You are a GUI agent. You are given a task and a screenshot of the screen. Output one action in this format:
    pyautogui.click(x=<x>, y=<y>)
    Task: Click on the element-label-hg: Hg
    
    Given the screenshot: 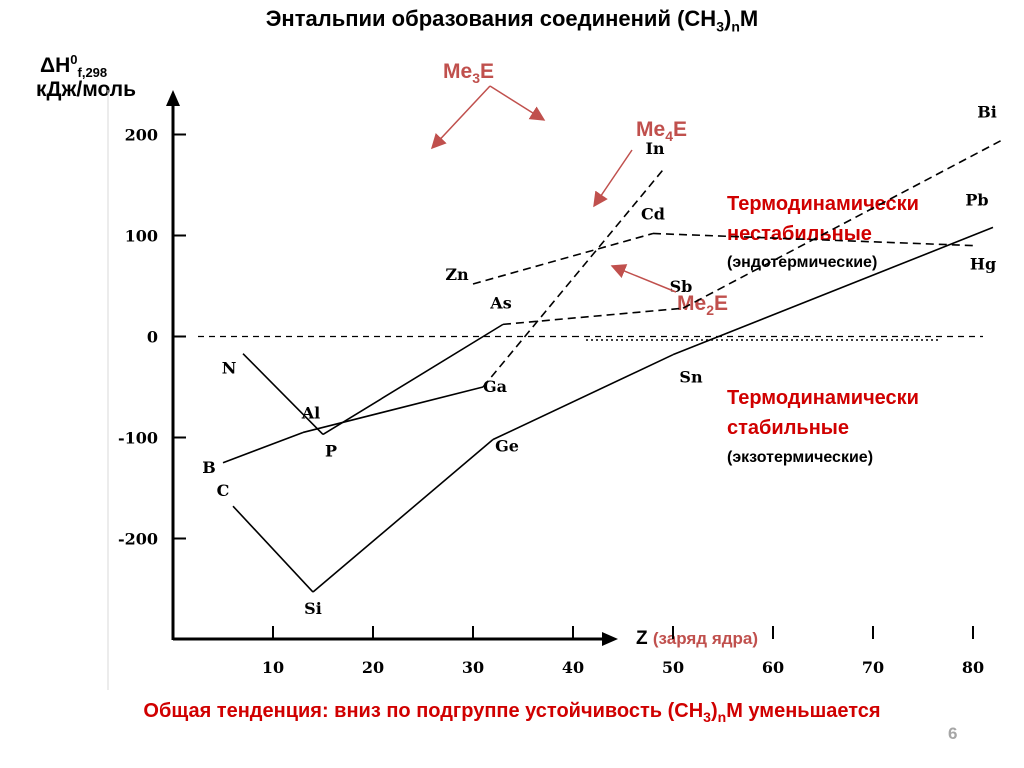 What is the action you would take?
    pyautogui.click(x=983, y=264)
    